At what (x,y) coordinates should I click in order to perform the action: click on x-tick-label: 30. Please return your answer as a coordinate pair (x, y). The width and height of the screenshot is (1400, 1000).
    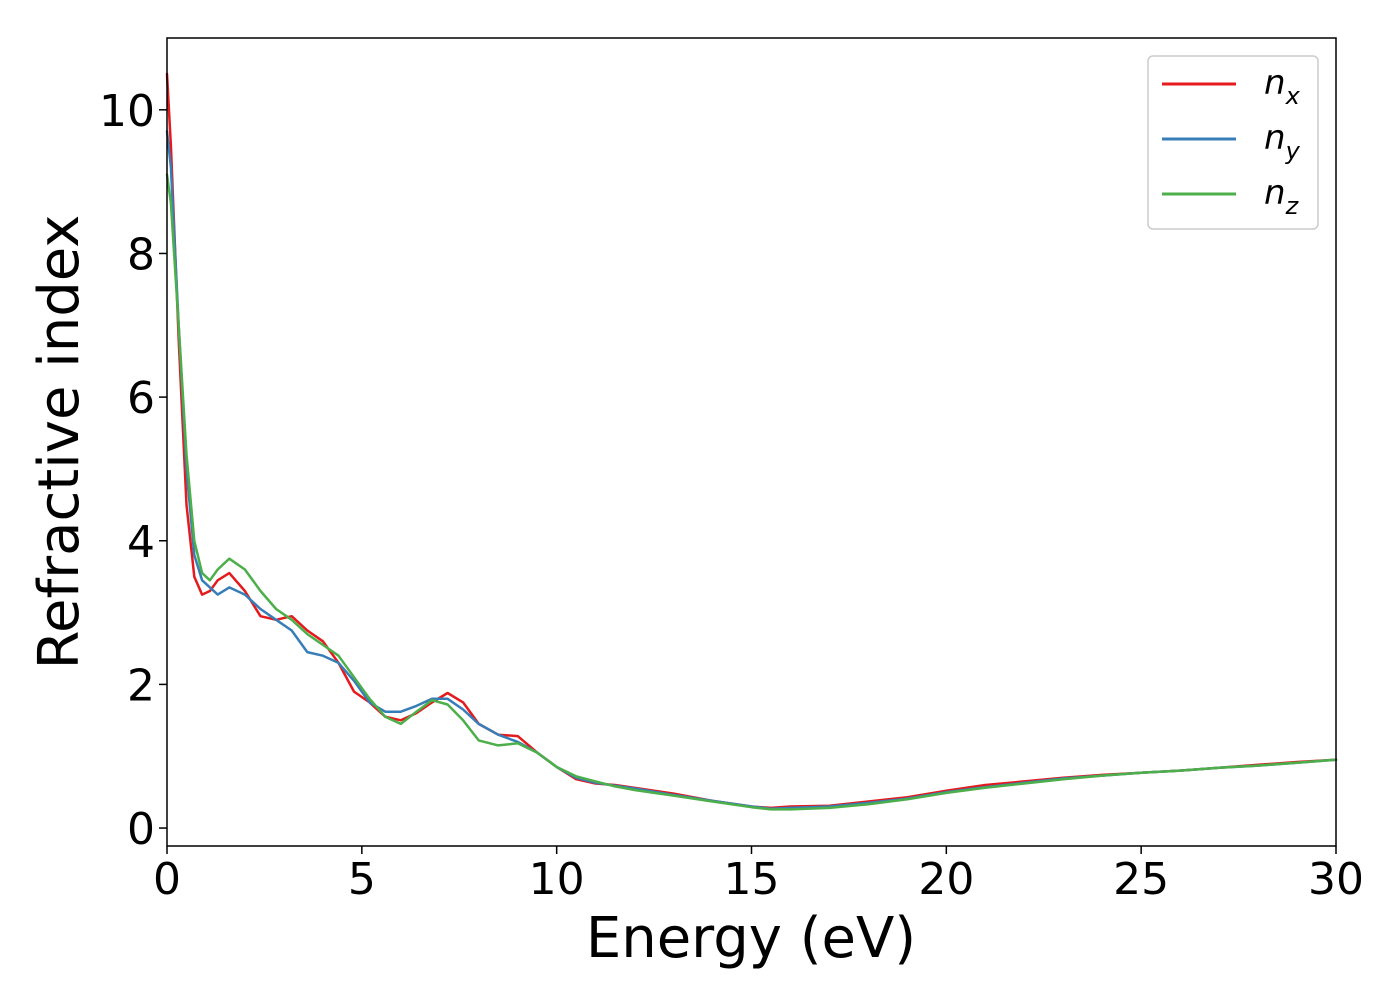
    Looking at the image, I should click on (1336, 879).